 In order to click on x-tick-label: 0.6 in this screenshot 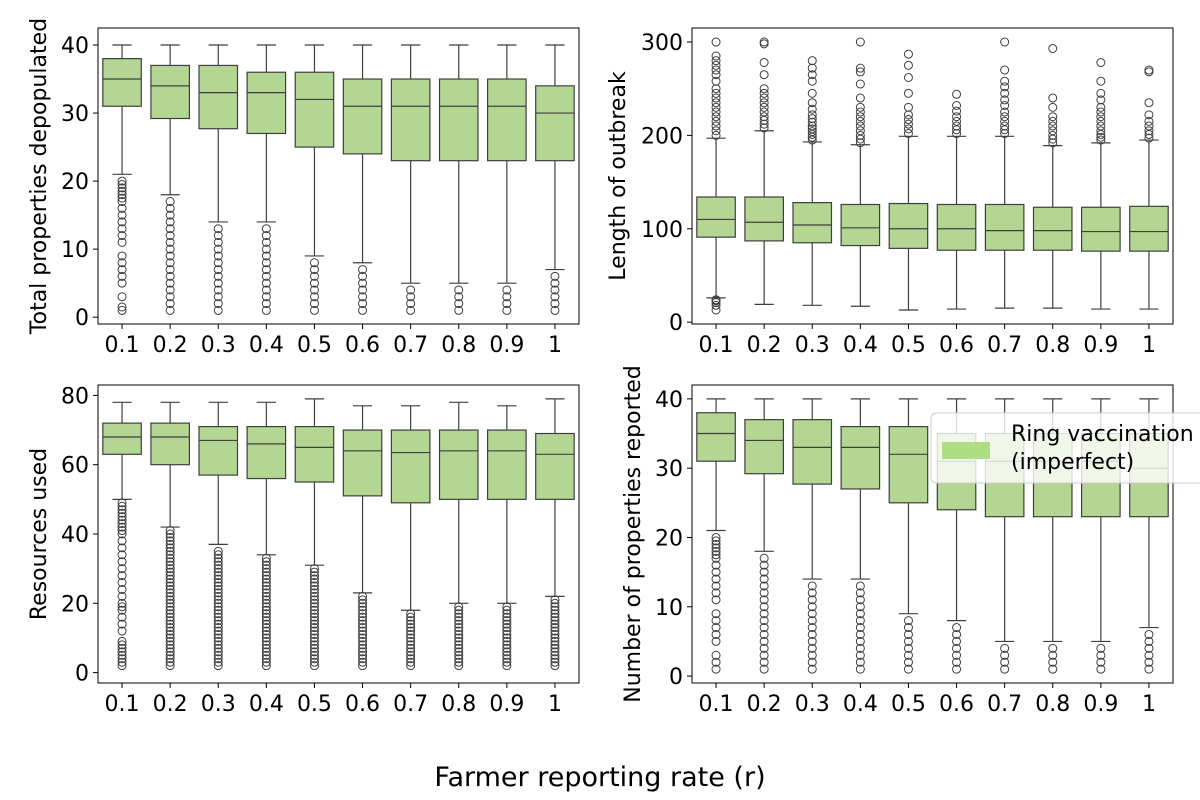, I will do `click(362, 345)`.